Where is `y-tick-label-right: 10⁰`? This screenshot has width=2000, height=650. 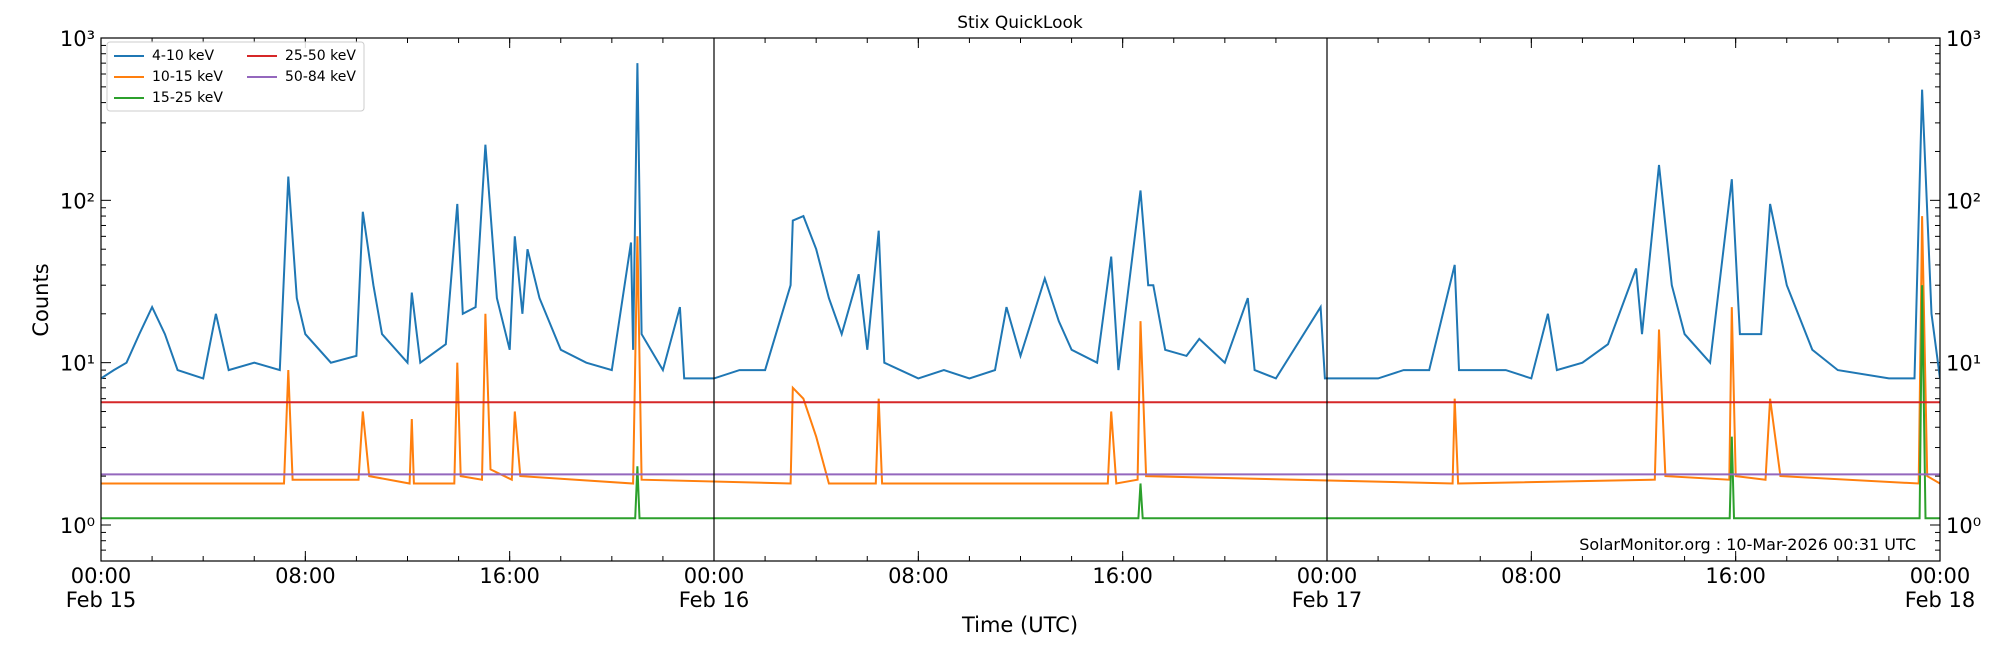
y-tick-label-right: 10⁰ is located at coordinates (1963, 526).